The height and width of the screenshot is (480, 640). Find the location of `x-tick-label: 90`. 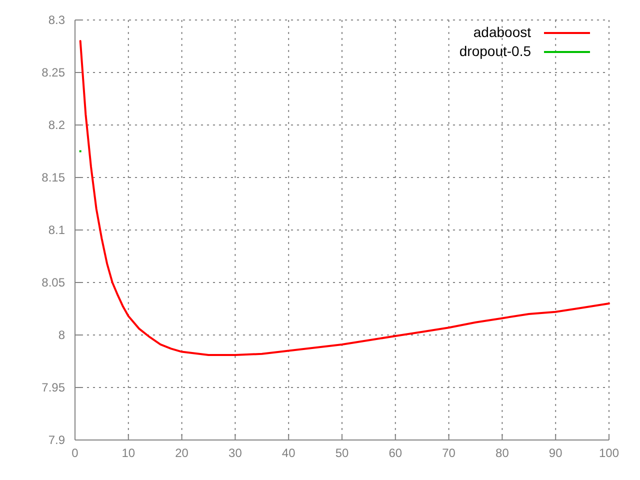

x-tick-label: 90 is located at coordinates (555, 453).